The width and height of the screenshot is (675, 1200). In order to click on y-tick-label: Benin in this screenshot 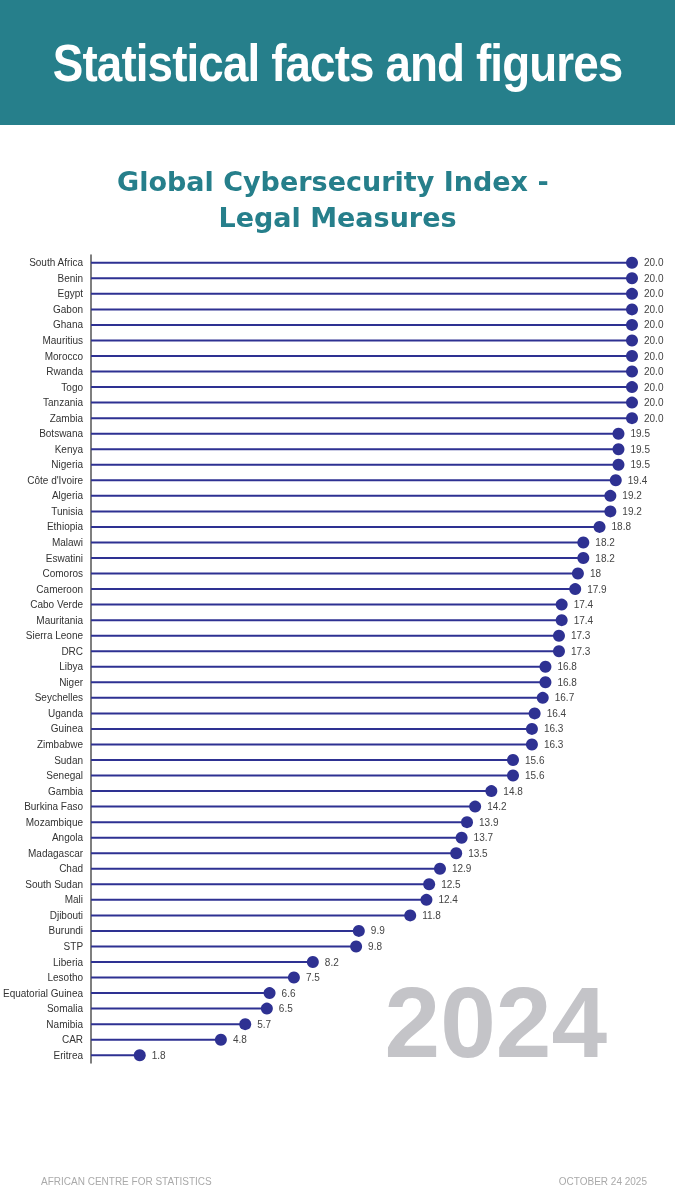, I will do `click(70, 278)`.